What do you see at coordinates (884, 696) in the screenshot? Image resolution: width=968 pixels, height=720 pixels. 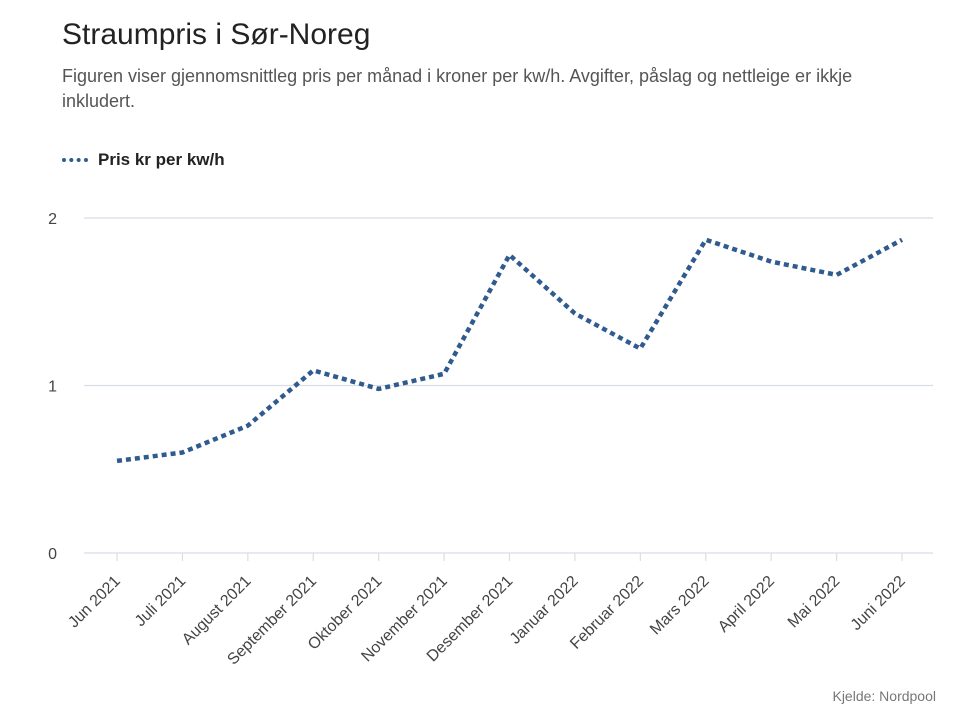 I see `source-credit: Kjelde: Nordpool` at bounding box center [884, 696].